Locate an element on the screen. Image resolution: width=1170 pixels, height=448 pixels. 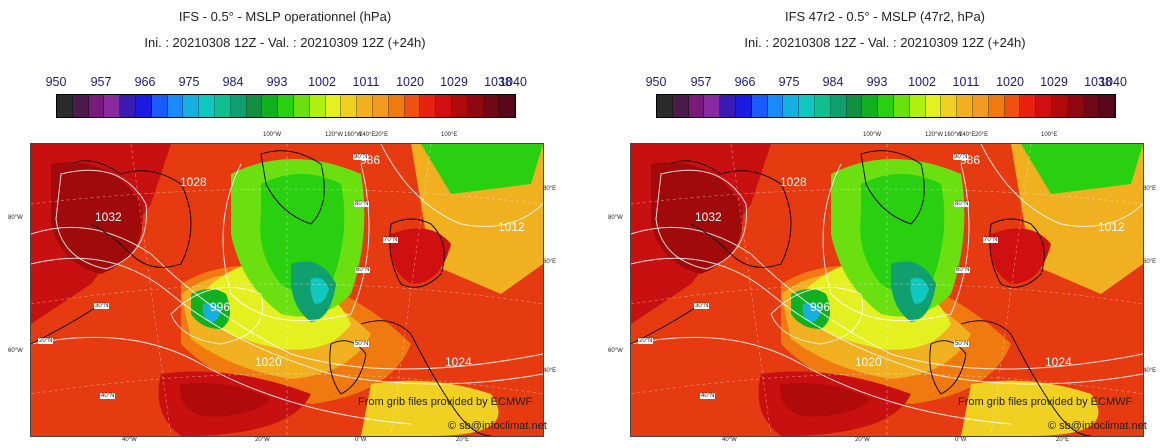
lat-label: 80°N is located at coordinates (362, 204).